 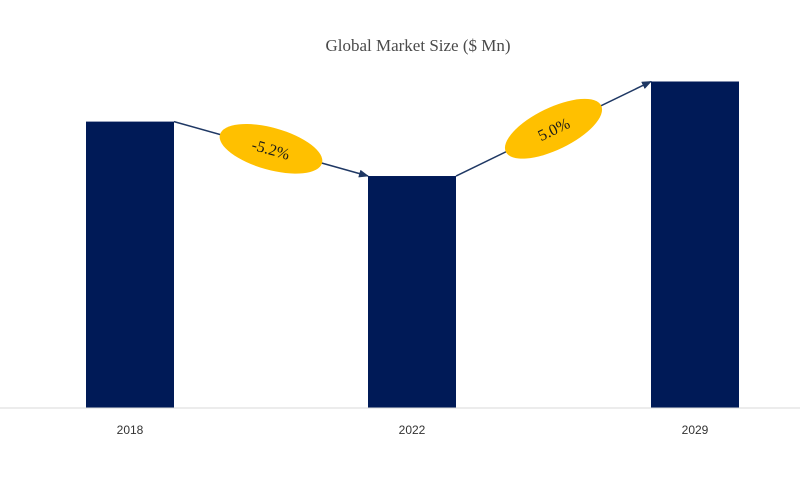 What do you see at coordinates (695, 430) in the screenshot?
I see `x-tick-2029: 2029` at bounding box center [695, 430].